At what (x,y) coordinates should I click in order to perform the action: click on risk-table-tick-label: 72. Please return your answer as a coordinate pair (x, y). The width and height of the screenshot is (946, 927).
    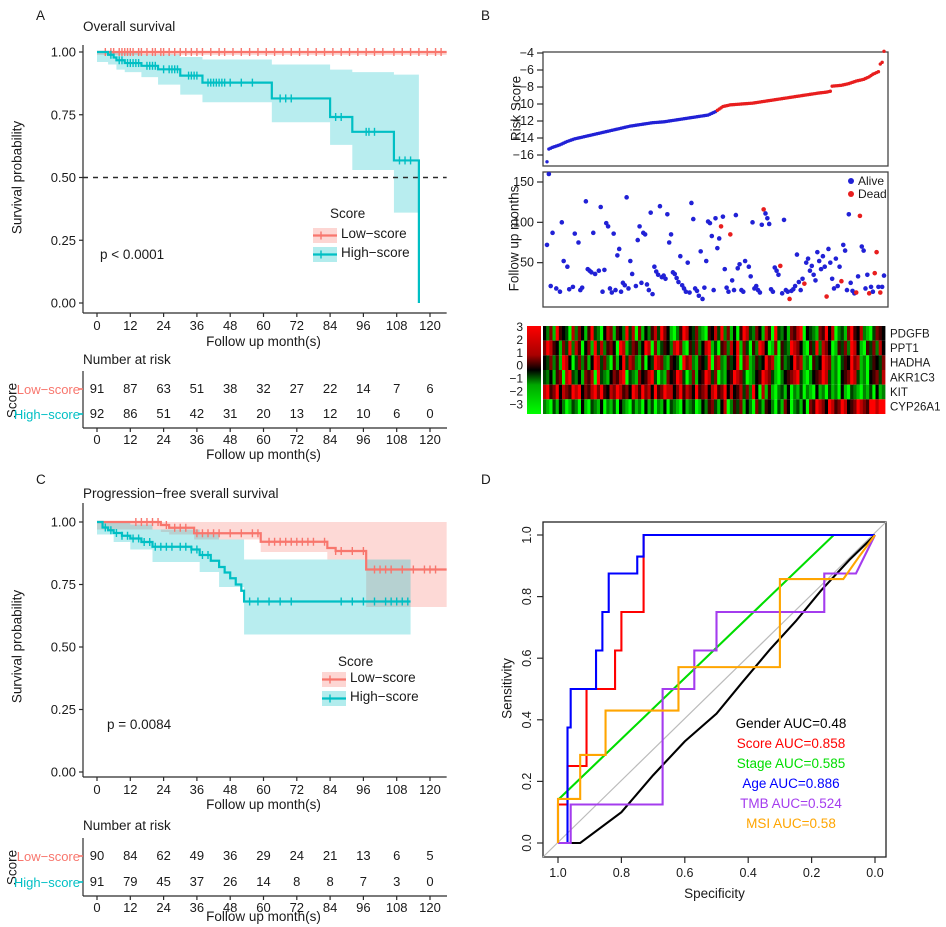
    Looking at the image, I should click on (297, 439).